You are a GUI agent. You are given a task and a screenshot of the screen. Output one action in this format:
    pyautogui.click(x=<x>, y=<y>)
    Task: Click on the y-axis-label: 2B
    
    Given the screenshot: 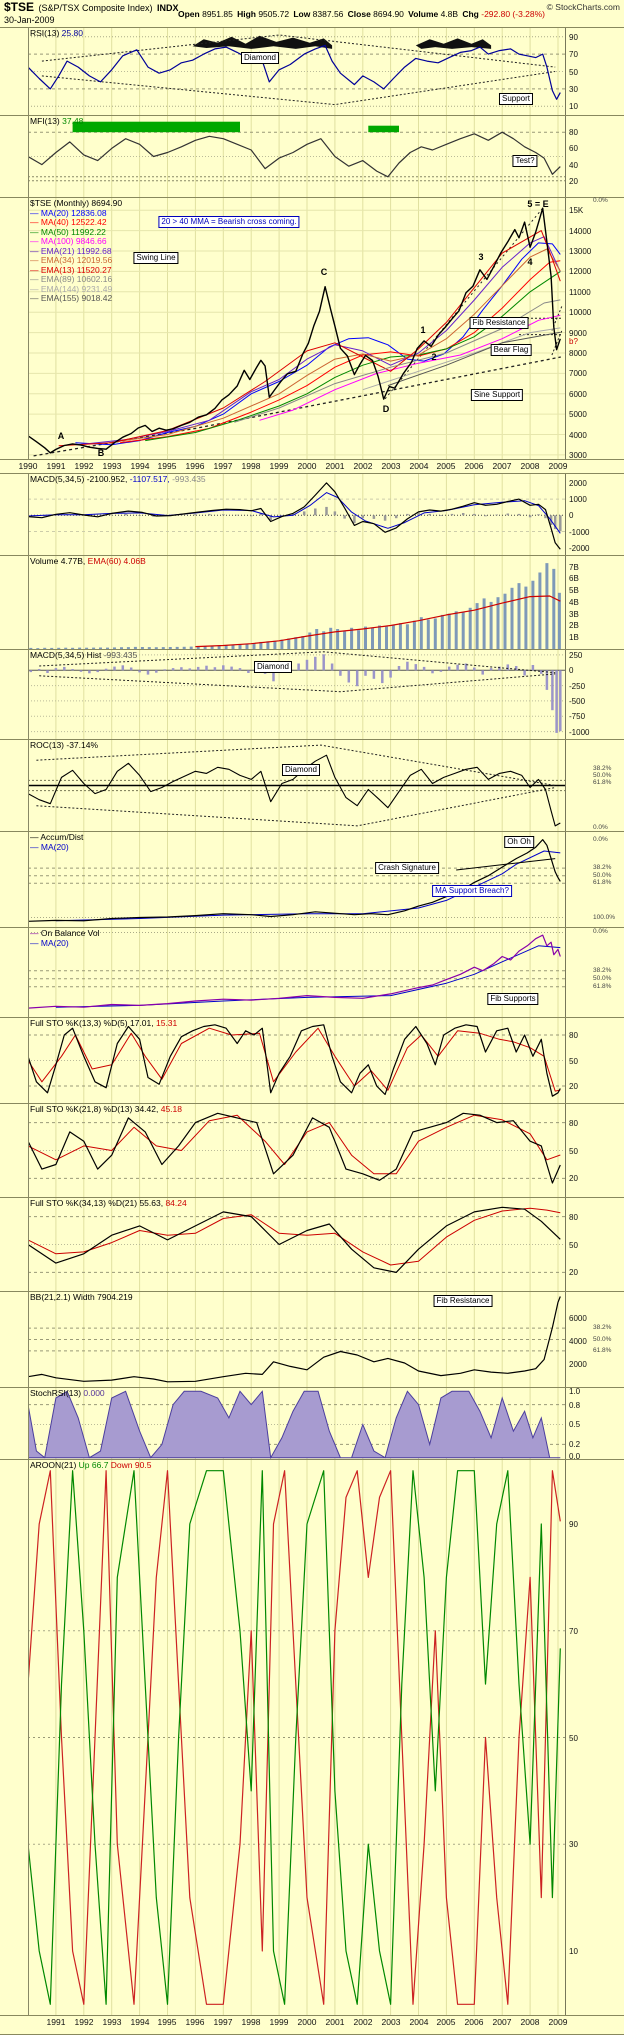 What is the action you would take?
    pyautogui.click(x=574, y=625)
    